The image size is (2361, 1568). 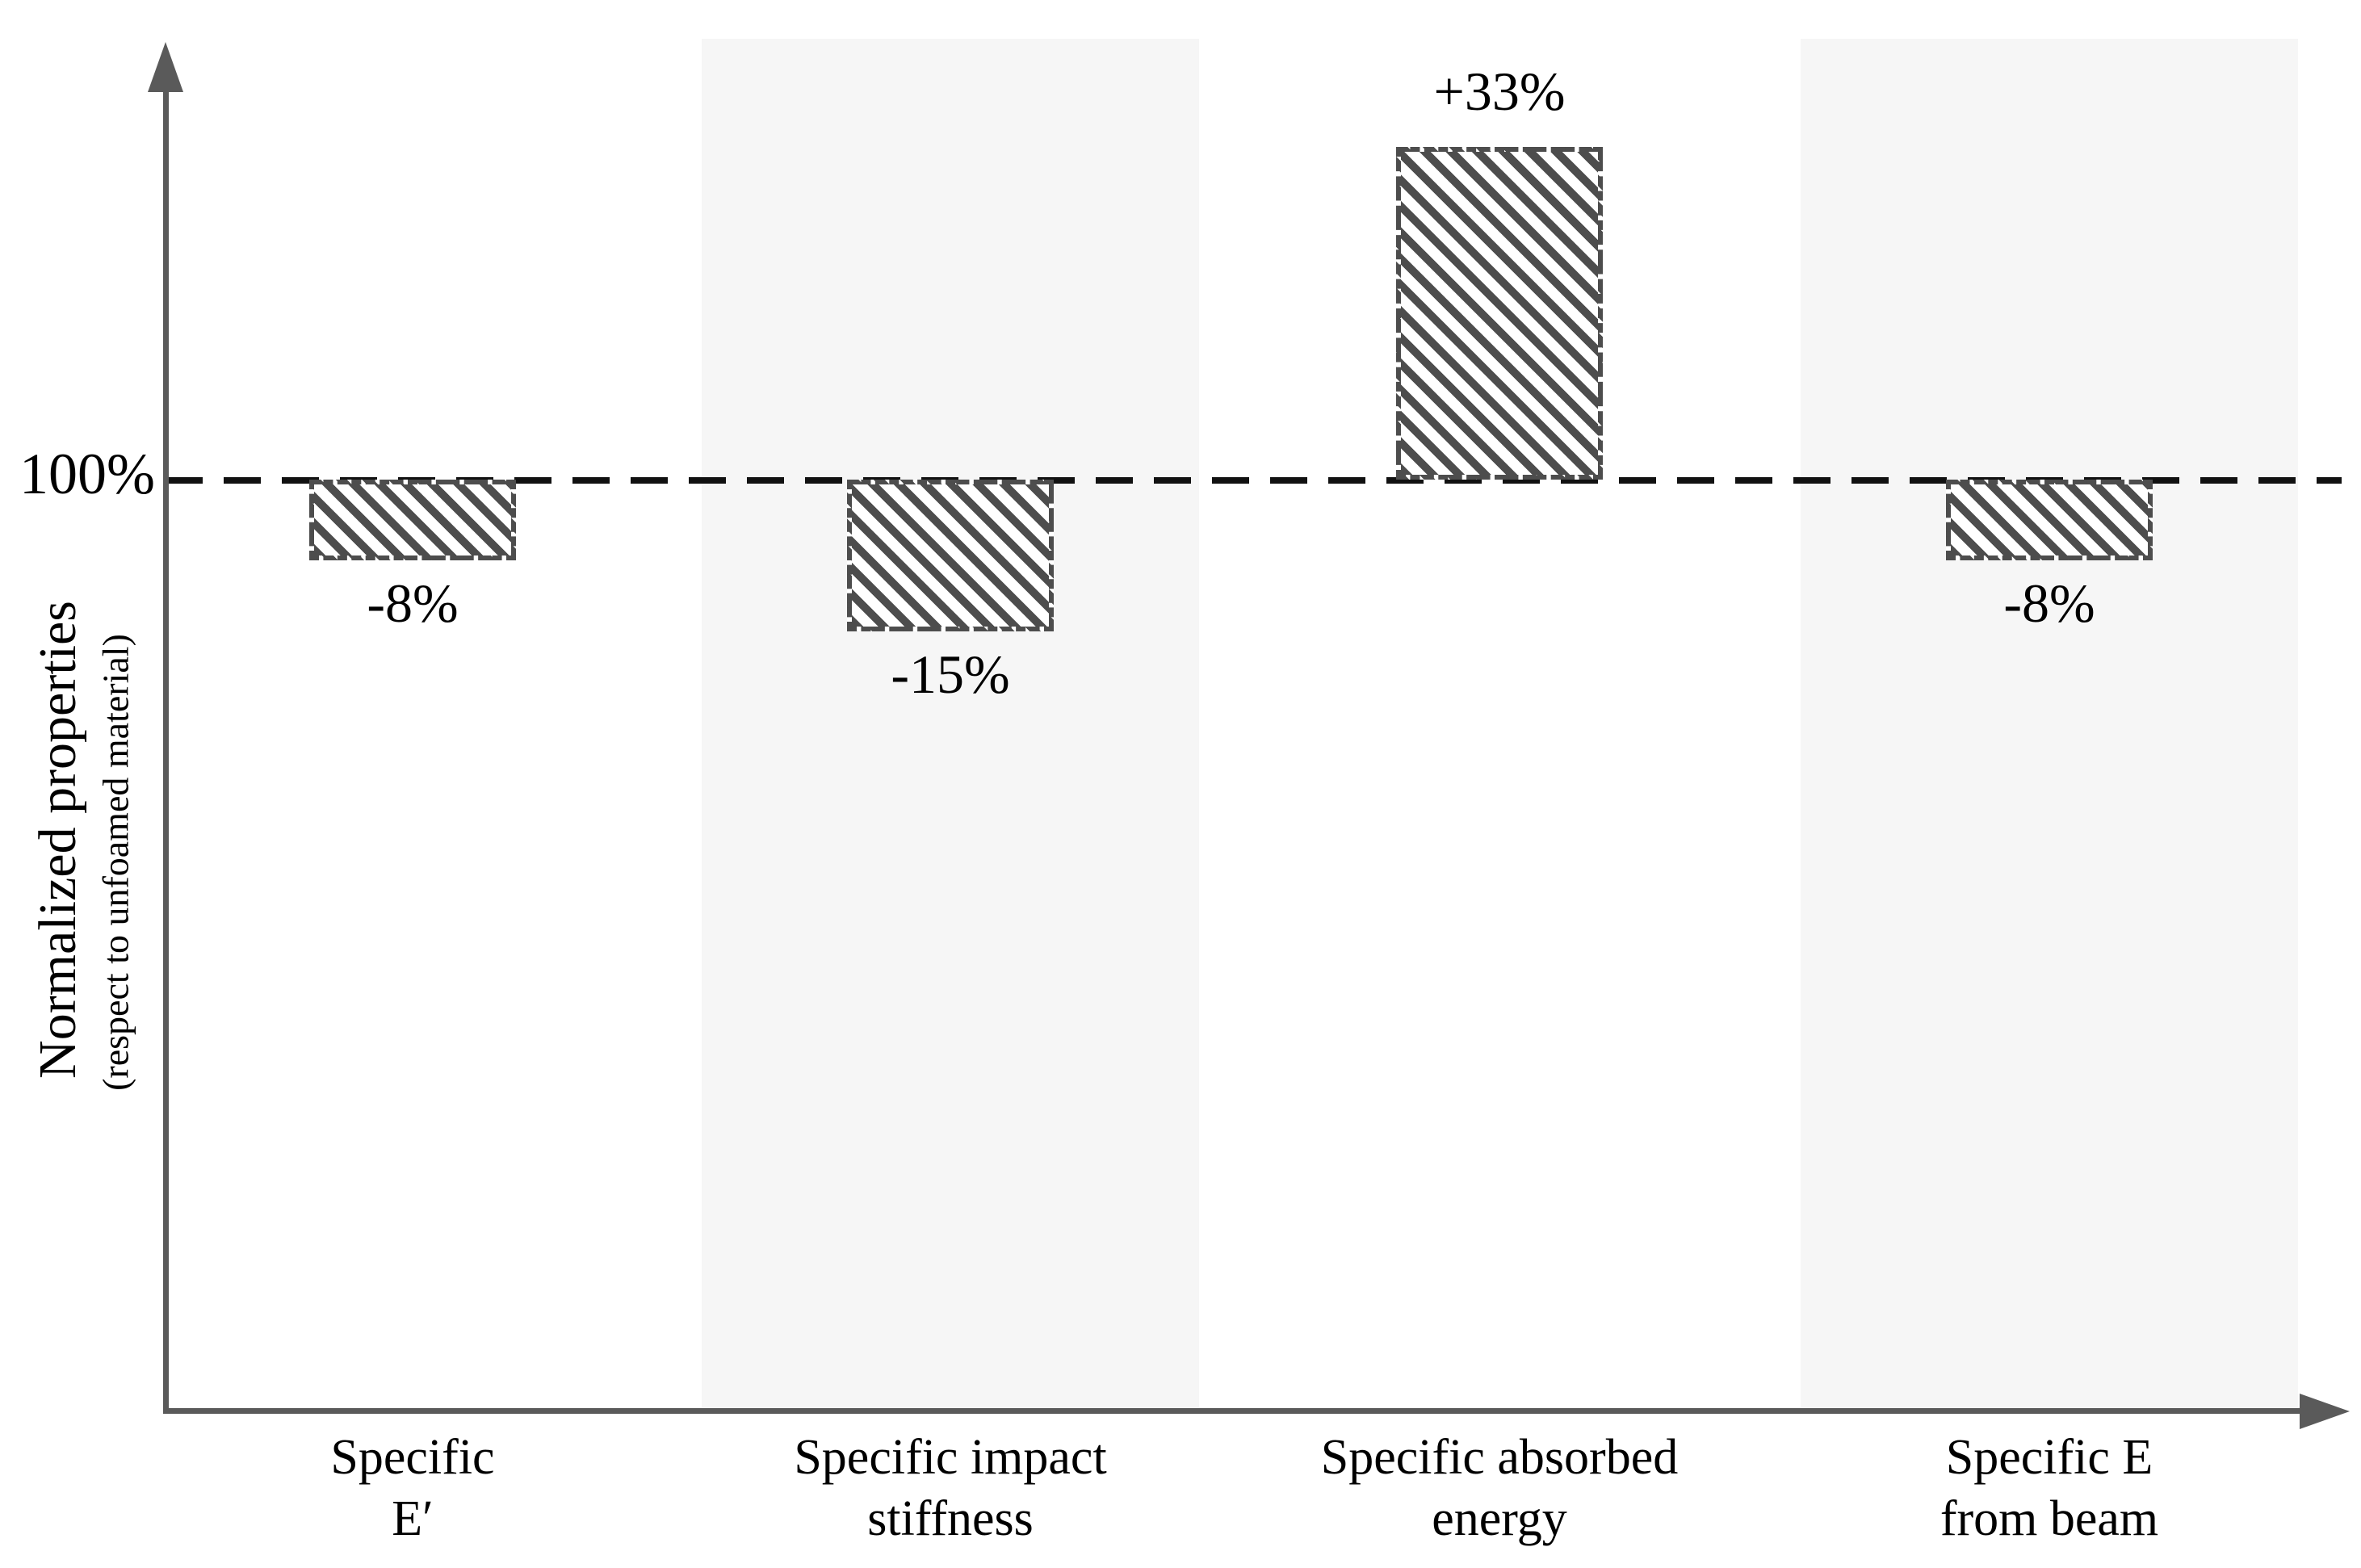 I want to click on y-axis-subtitle: (respect to unfoamed material), so click(x=115, y=862).